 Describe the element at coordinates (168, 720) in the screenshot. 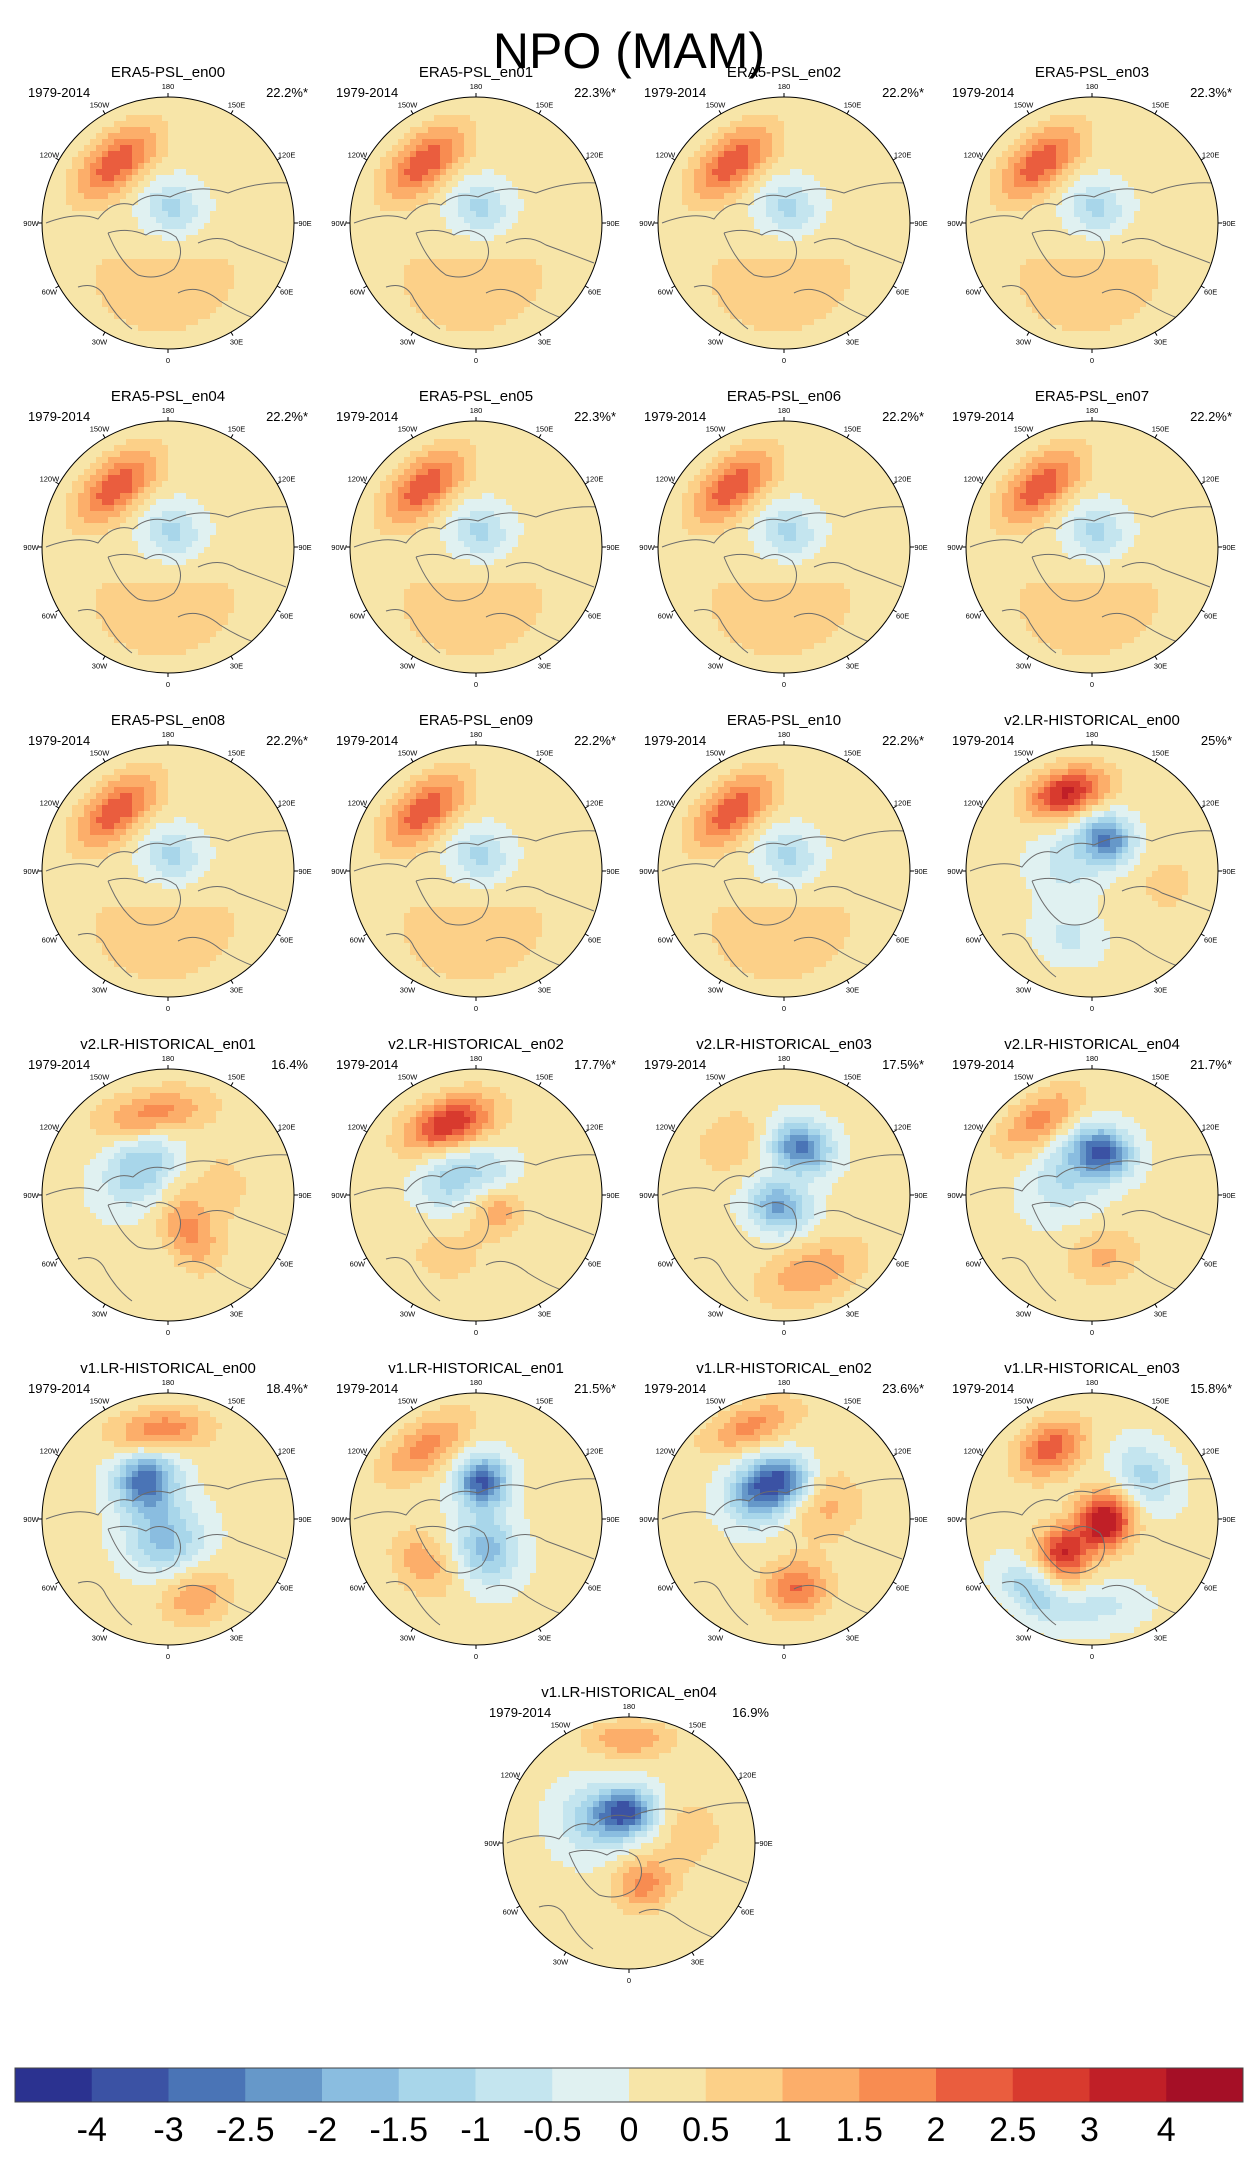

I see `panel-title: ERA5-PSL_en08` at that location.